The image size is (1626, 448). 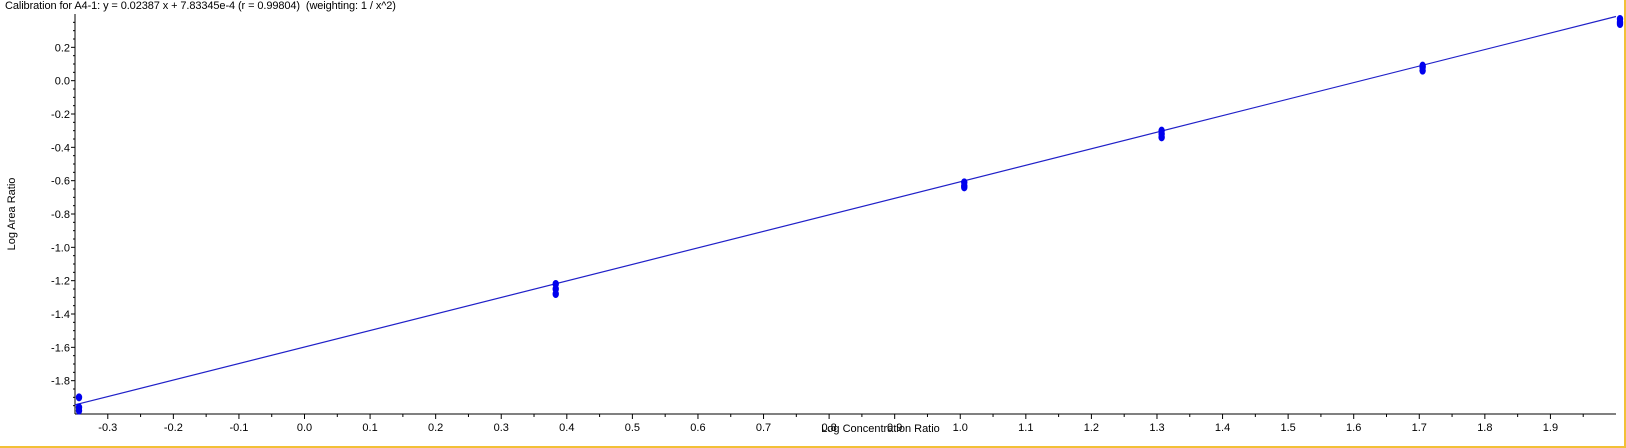 I want to click on x-tick-label: 1.9, so click(x=1550, y=428).